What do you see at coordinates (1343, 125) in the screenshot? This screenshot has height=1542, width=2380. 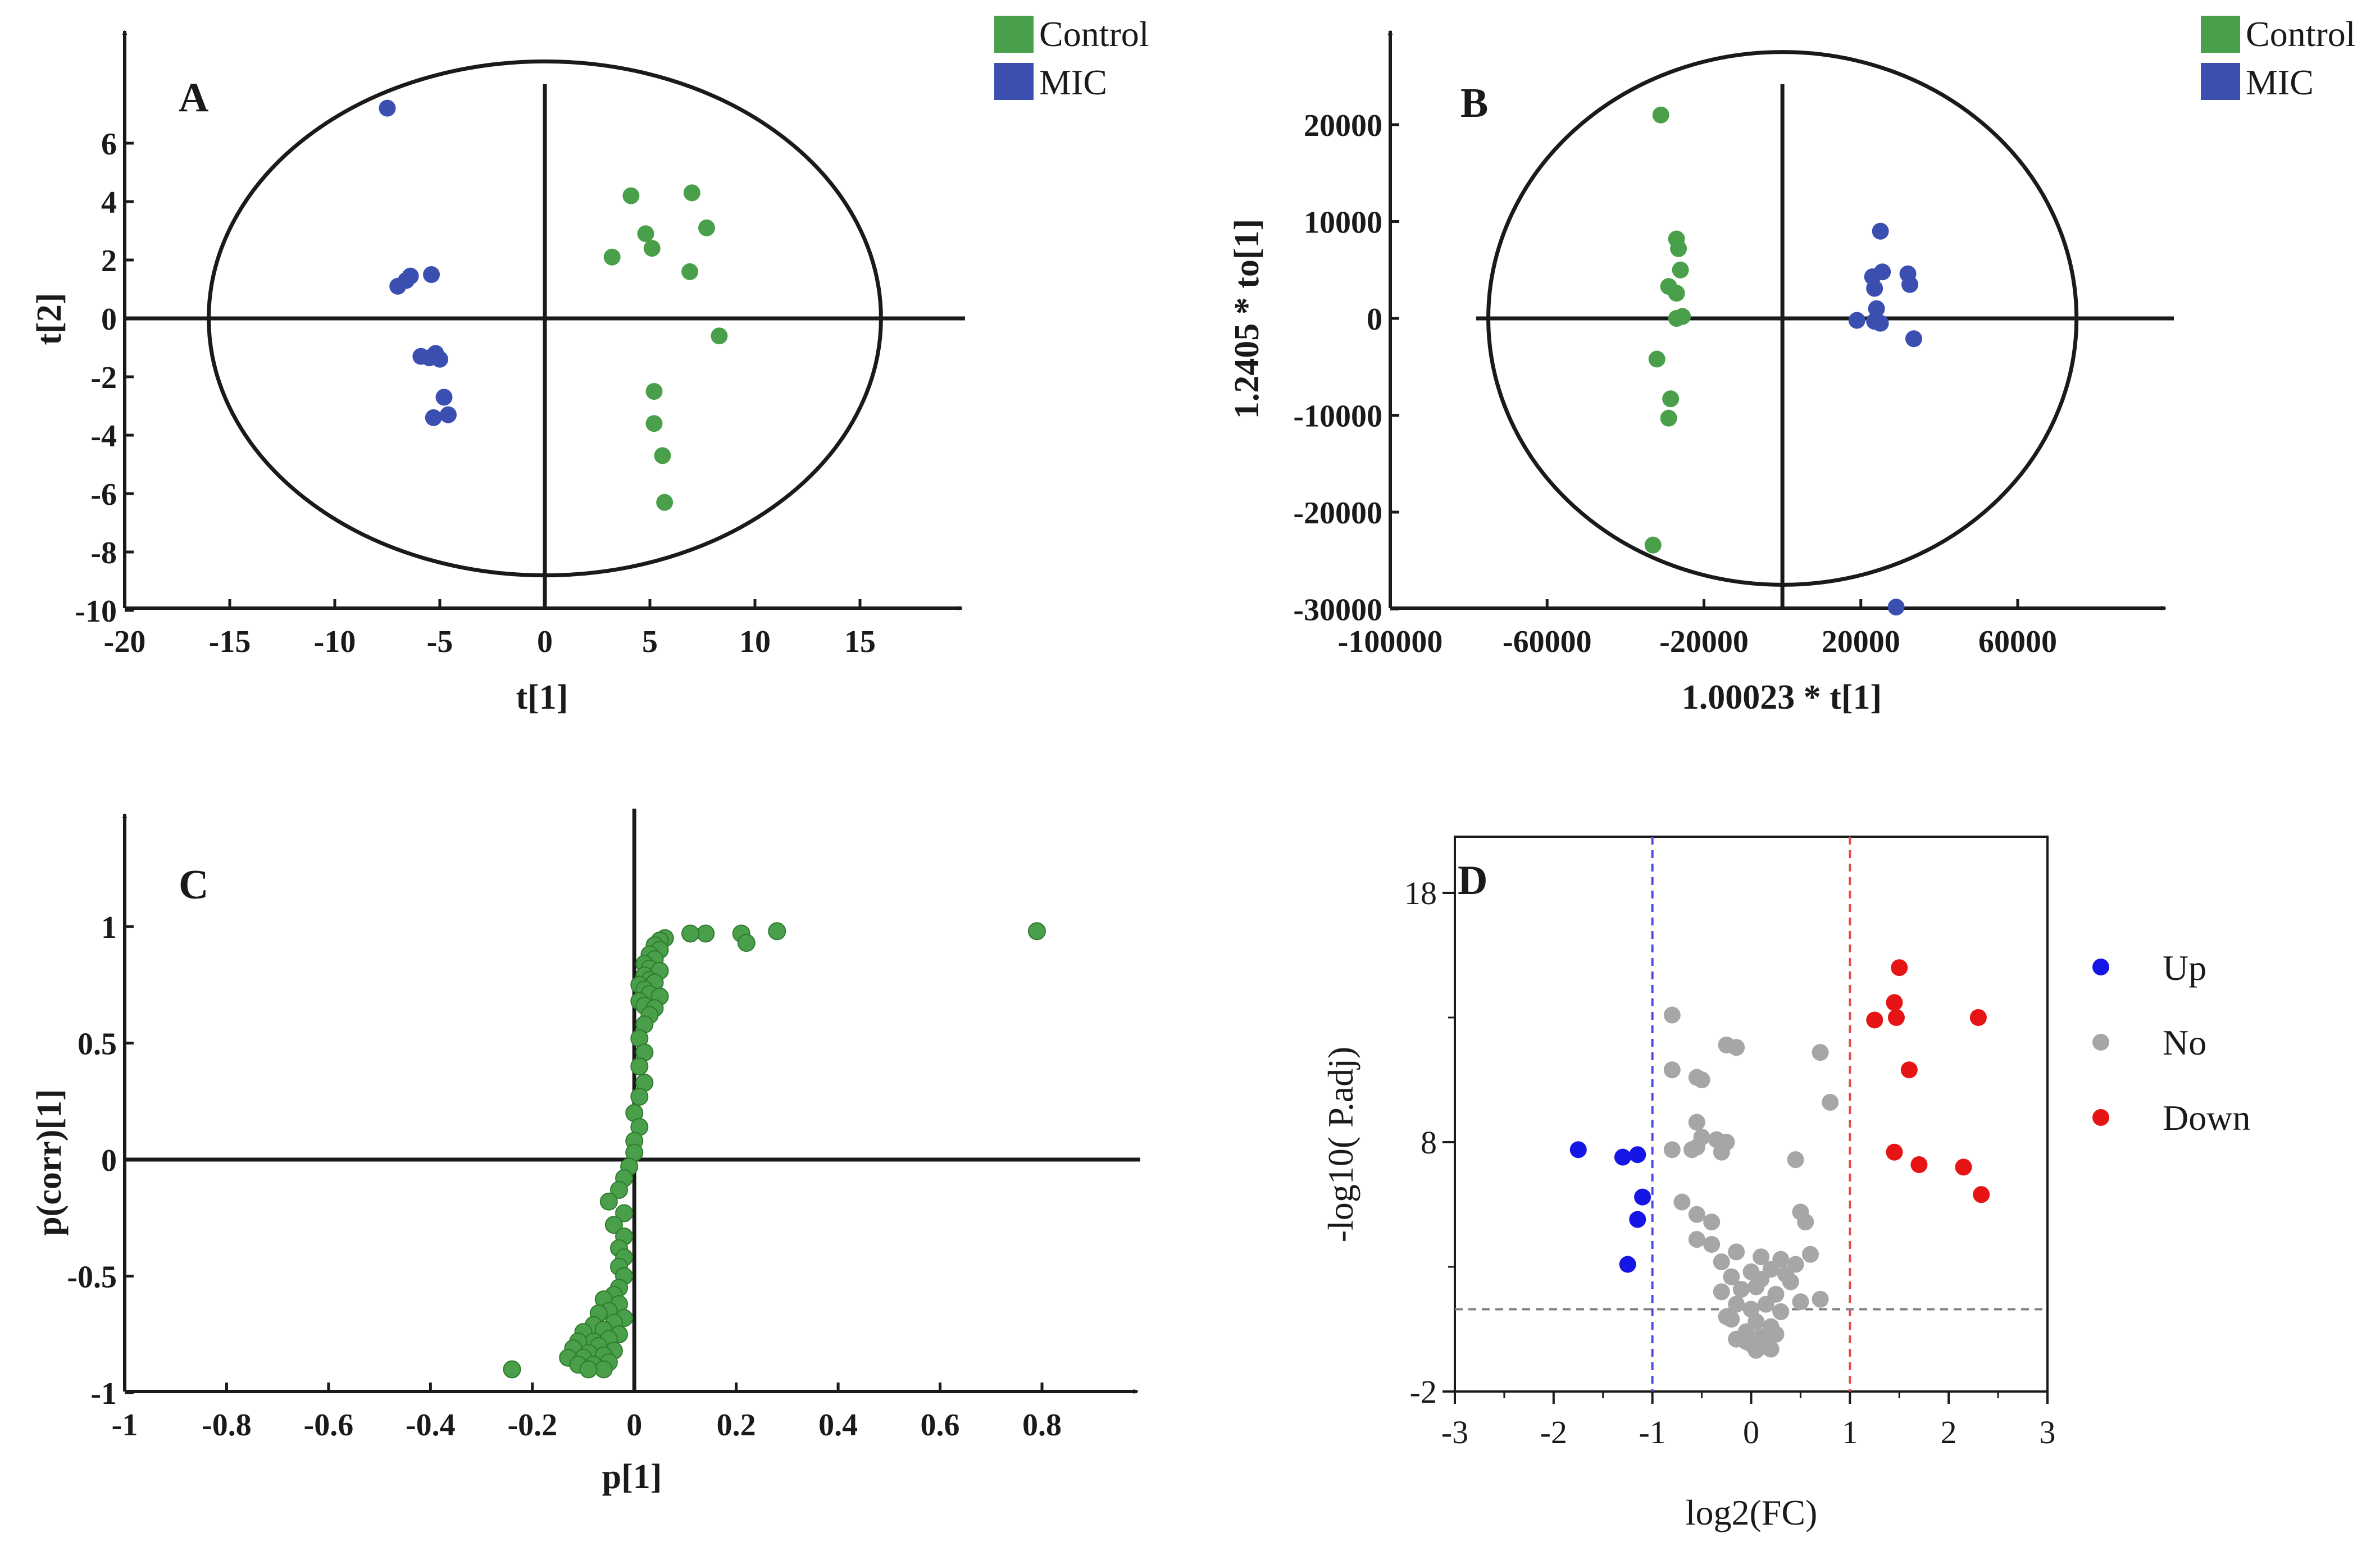 I see `y-tick-label: 20000` at bounding box center [1343, 125].